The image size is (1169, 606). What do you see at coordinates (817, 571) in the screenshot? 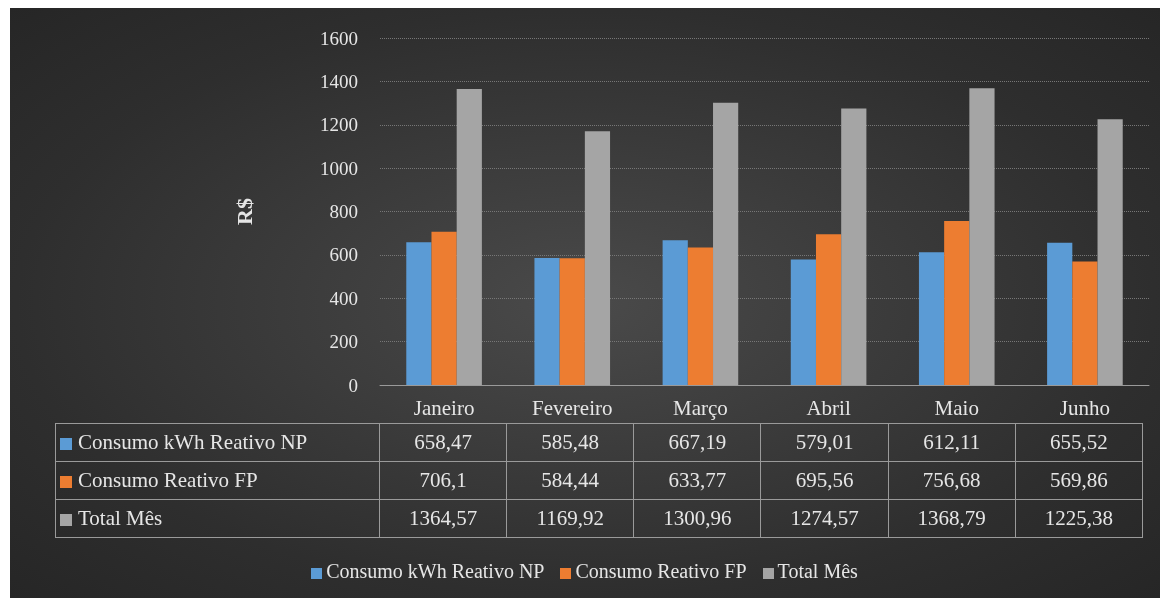
I see `legend-label: Total Mês` at bounding box center [817, 571].